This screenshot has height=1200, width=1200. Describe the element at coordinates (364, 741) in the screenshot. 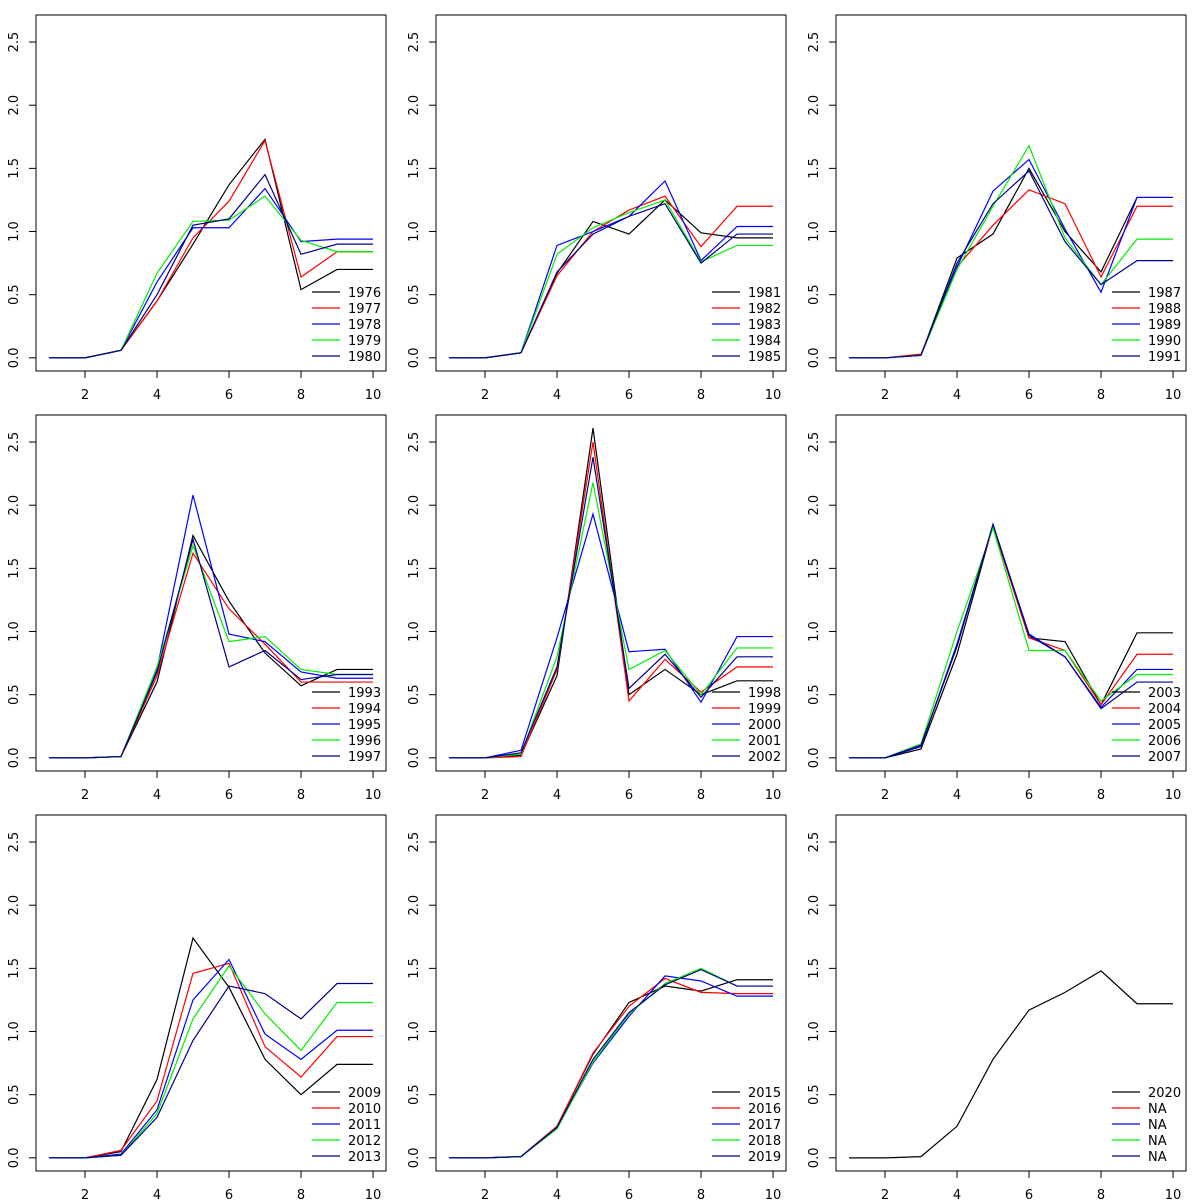

I see `legend-label: 1996` at that location.